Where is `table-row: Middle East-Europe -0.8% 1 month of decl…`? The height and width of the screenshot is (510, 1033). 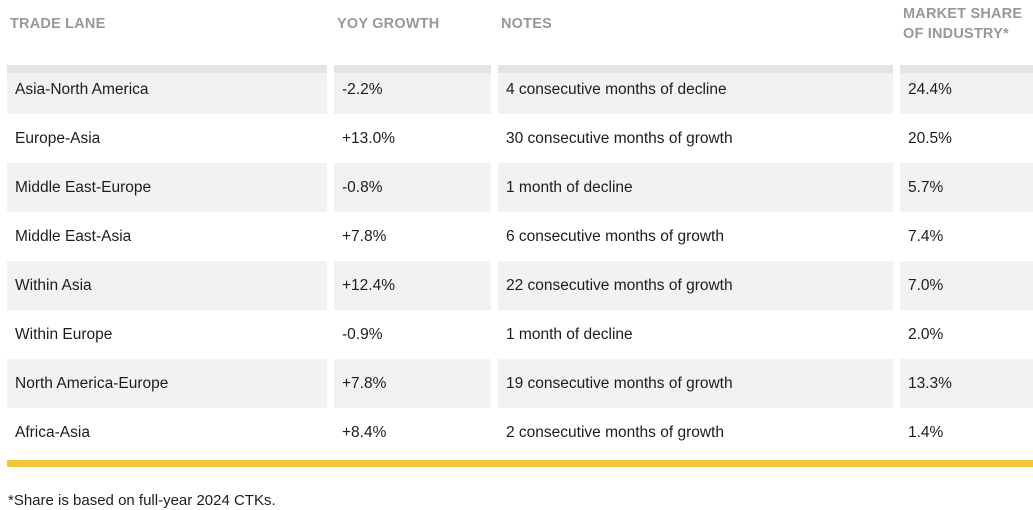
table-row: Middle East-Europe -0.8% 1 month of decl… is located at coordinates (520, 187).